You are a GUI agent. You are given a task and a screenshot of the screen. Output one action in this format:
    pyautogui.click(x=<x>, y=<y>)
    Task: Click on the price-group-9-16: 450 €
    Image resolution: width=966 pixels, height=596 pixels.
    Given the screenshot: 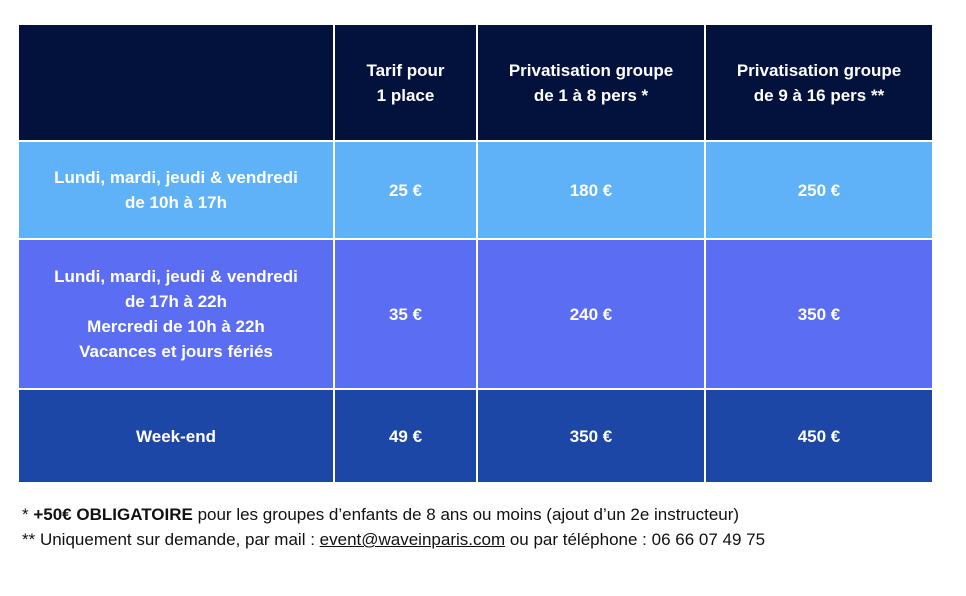 What is the action you would take?
    pyautogui.click(x=819, y=436)
    